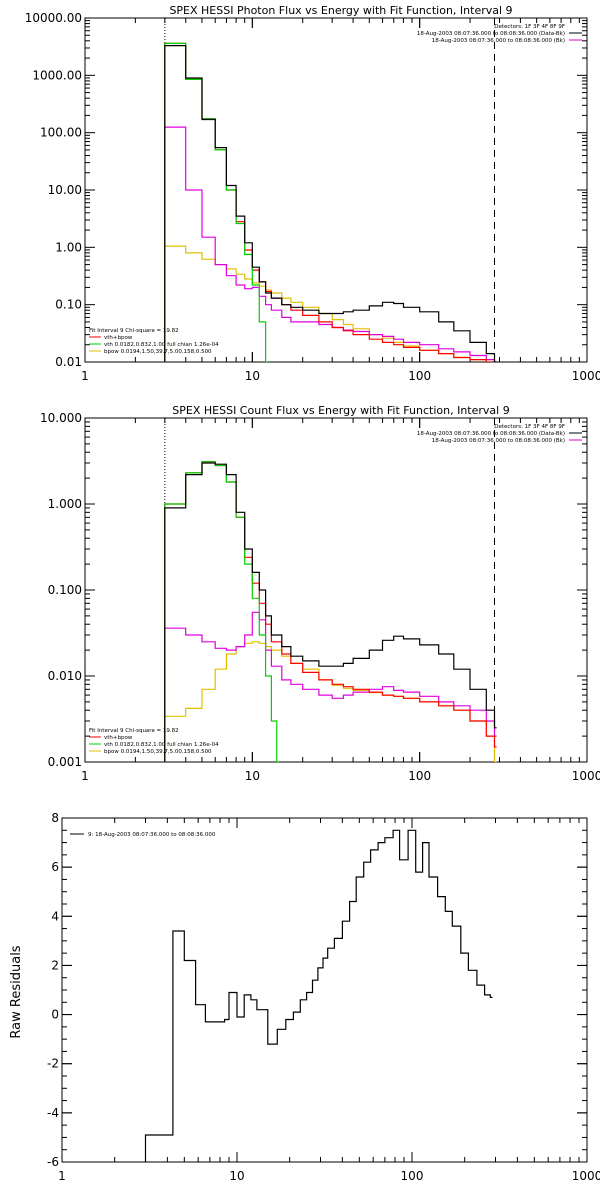 This screenshot has height=1200, width=600. I want to click on y-tick-label: 0, so click(55, 1015).